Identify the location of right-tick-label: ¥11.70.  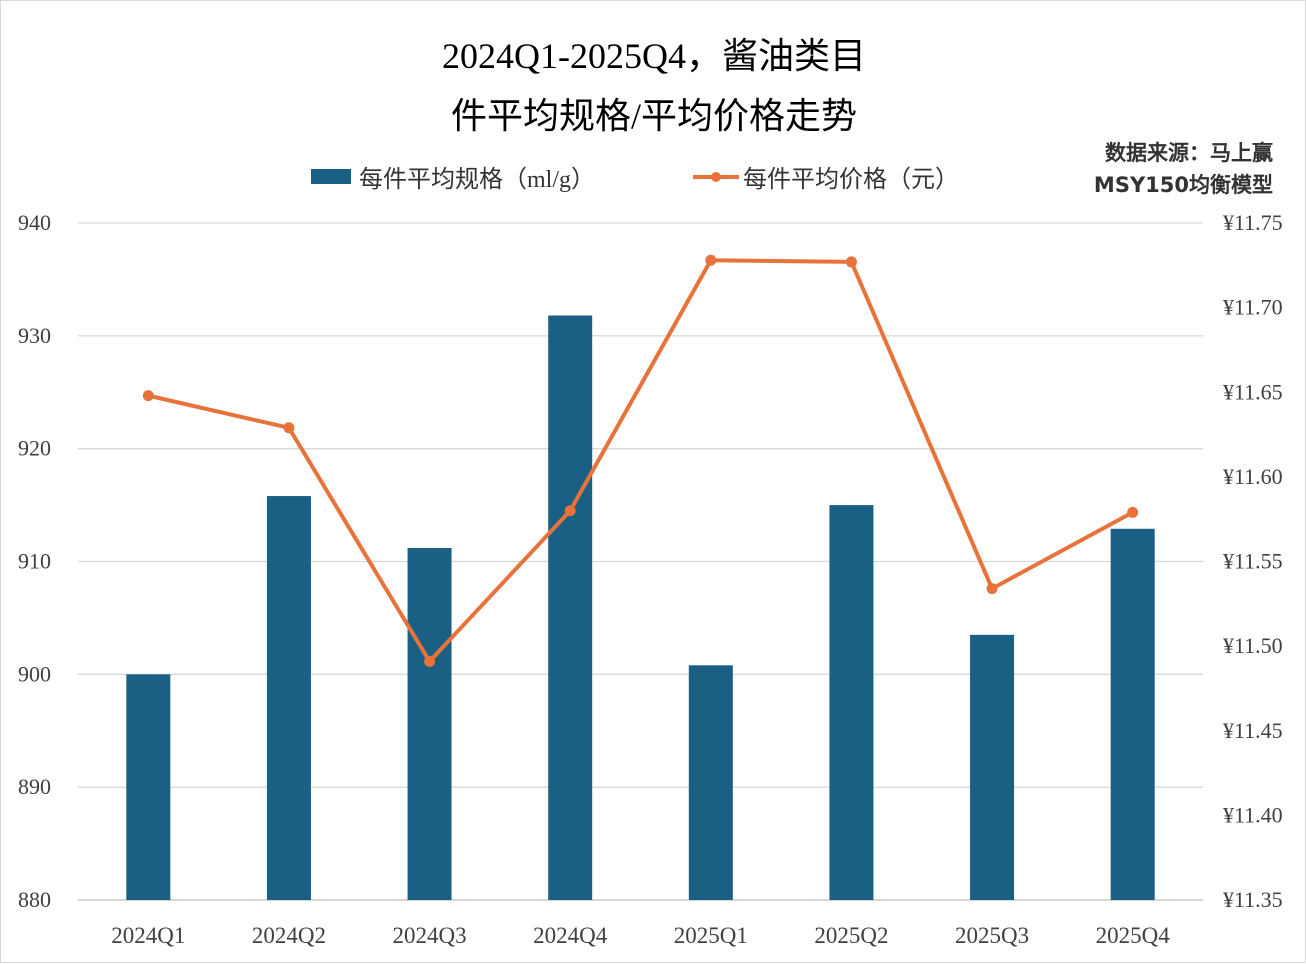
(1253, 307).